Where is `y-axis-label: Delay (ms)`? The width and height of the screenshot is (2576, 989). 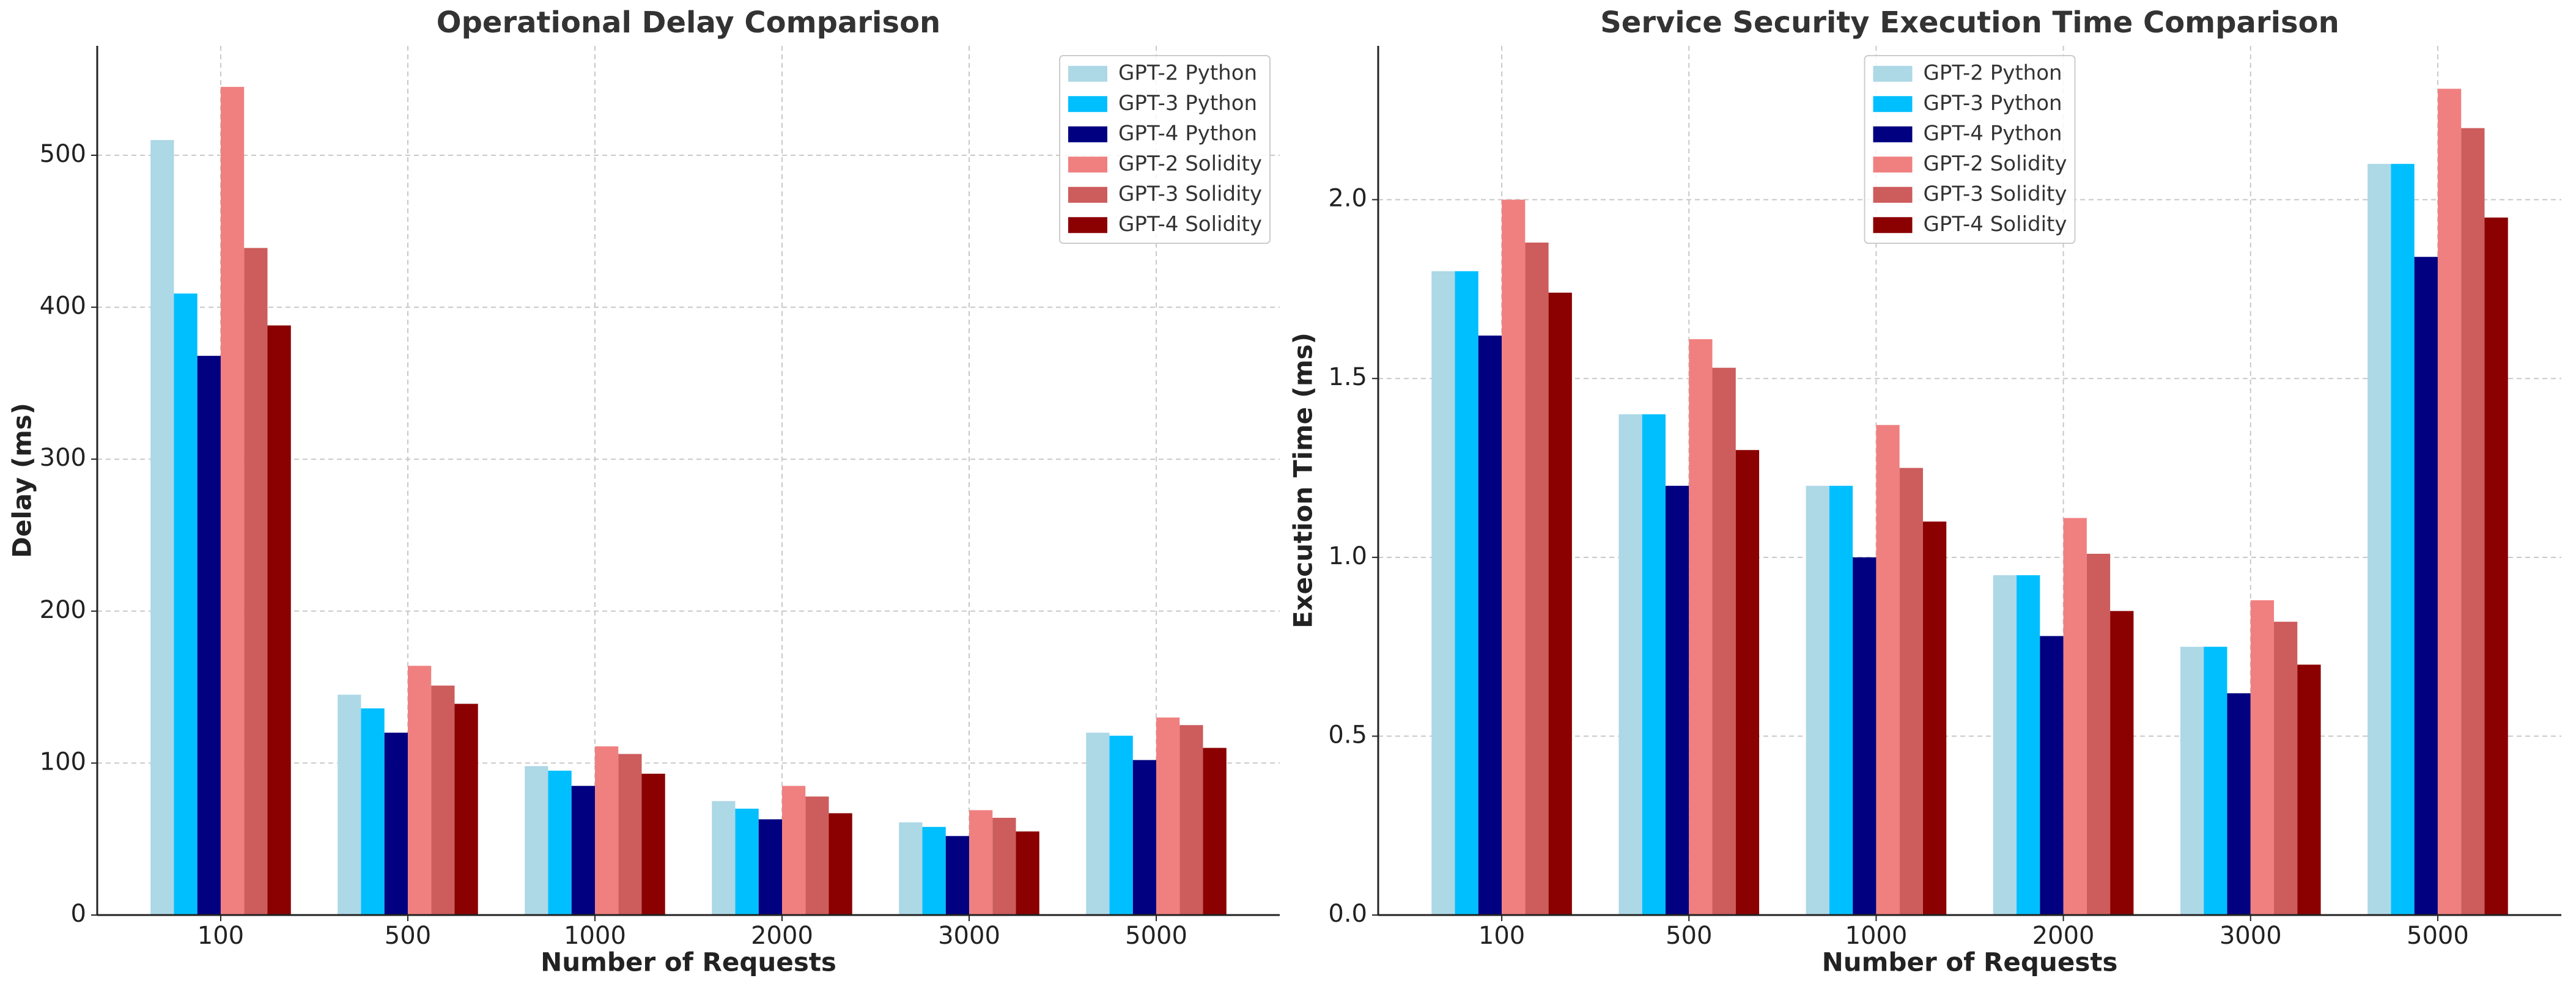
y-axis-label: Delay (ms) is located at coordinates (22, 480).